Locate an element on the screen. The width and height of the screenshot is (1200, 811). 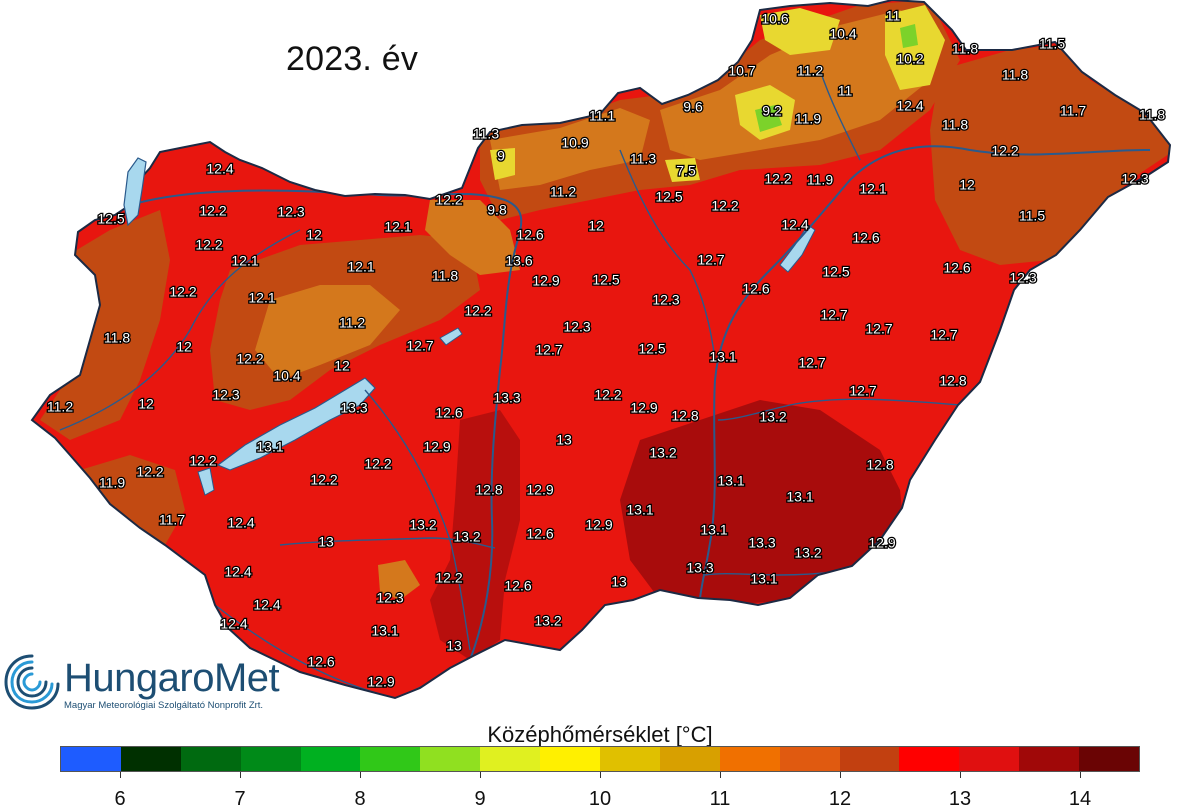
temperature-value-label: 9 is located at coordinates (501, 156).